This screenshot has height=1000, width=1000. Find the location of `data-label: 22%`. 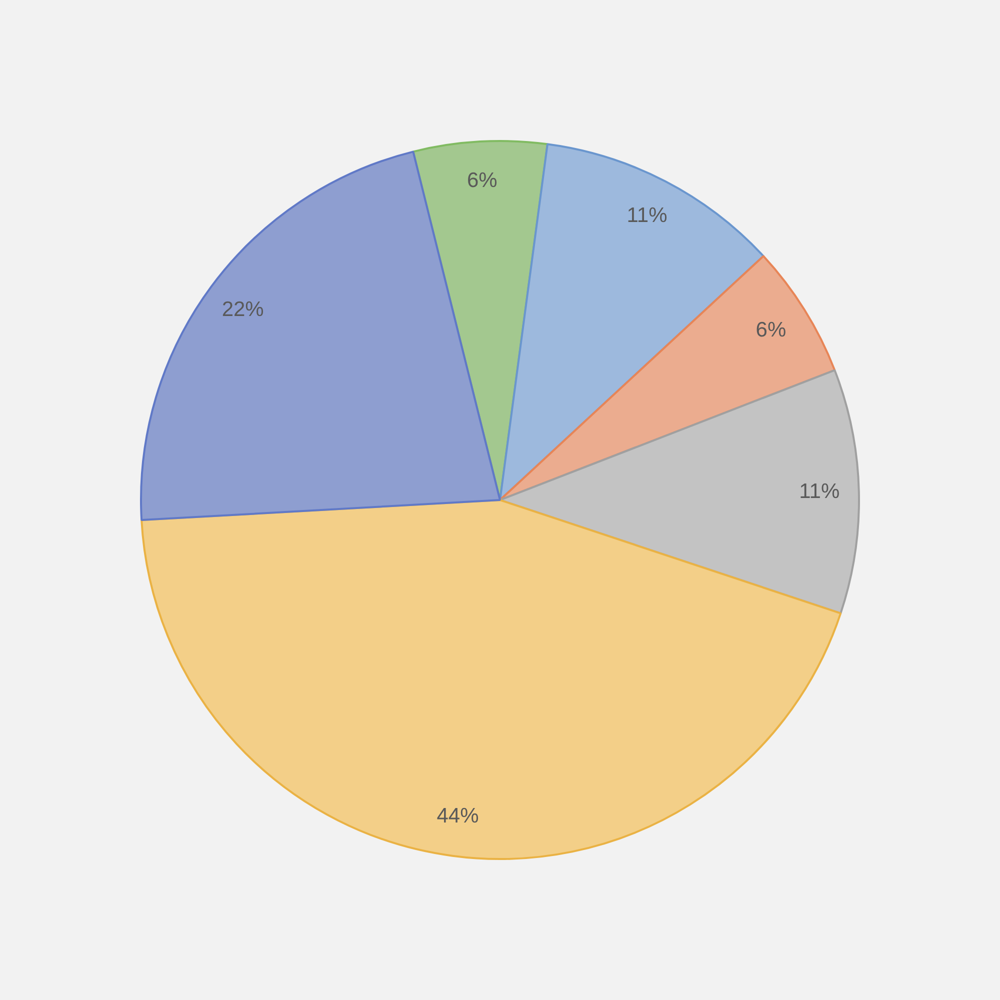

data-label: 22% is located at coordinates (243, 310).